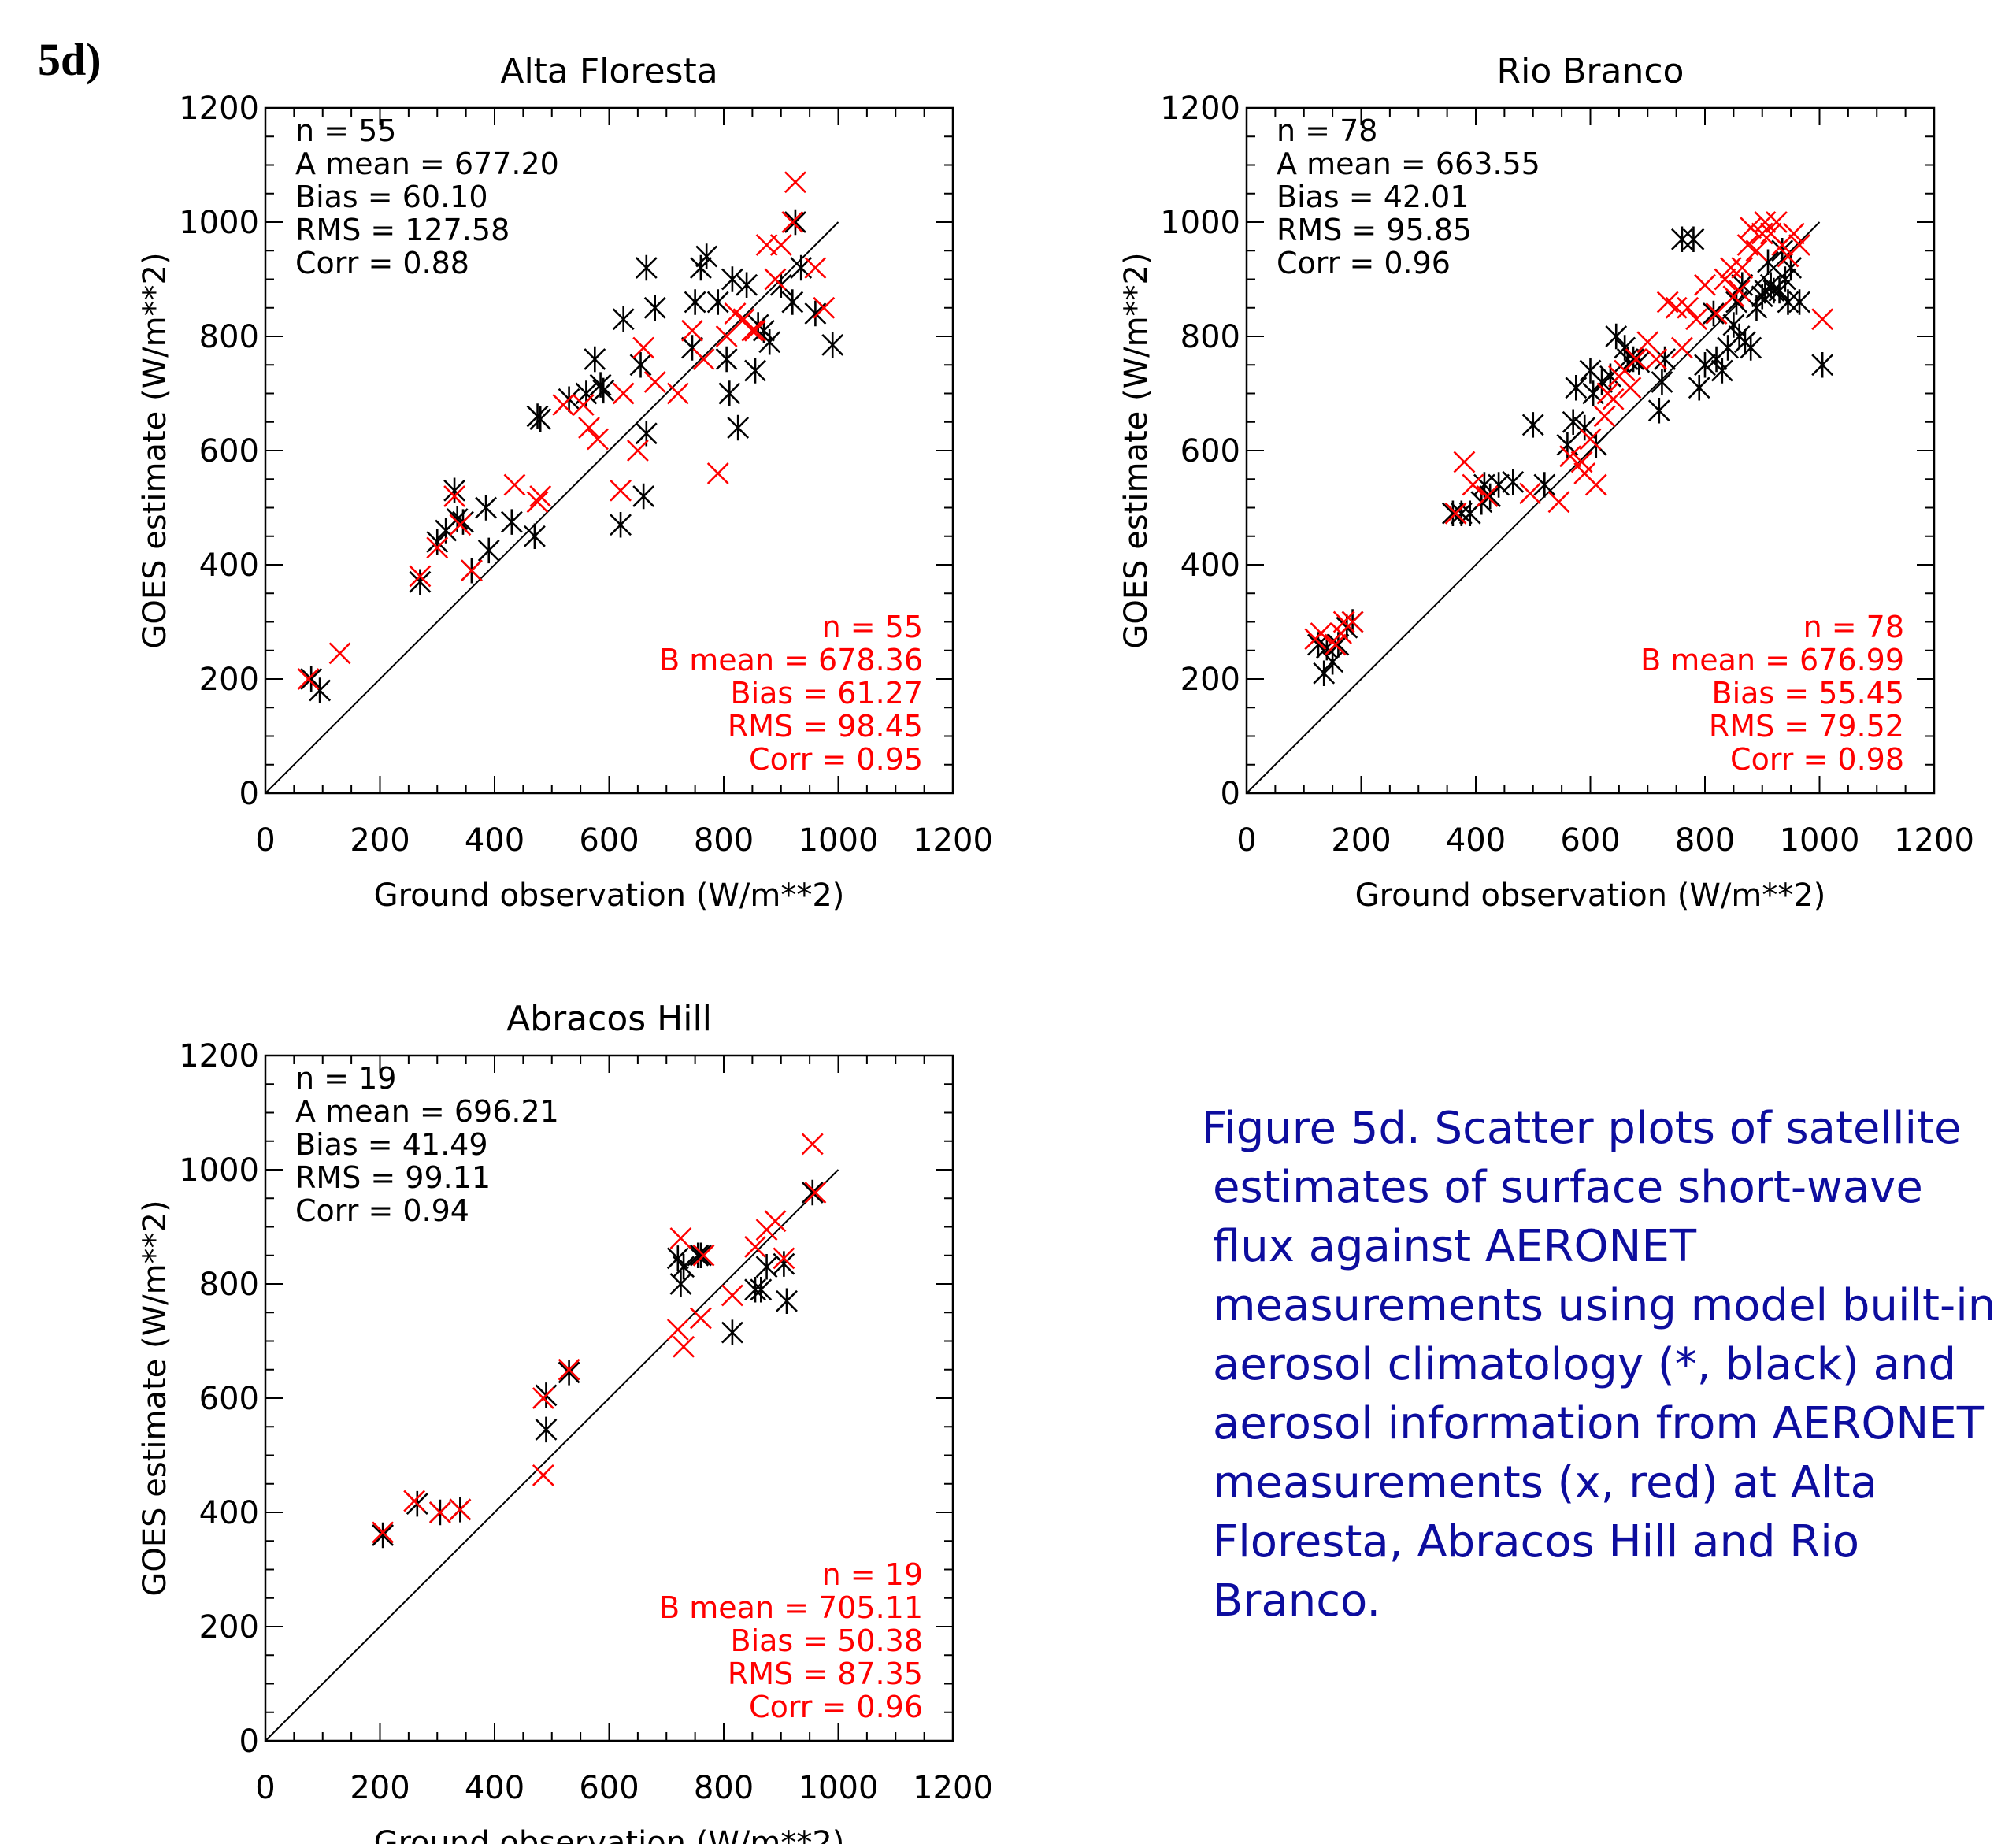 The height and width of the screenshot is (1844, 2016). Describe the element at coordinates (70, 59) in the screenshot. I see `figure-label: 5d)` at that location.